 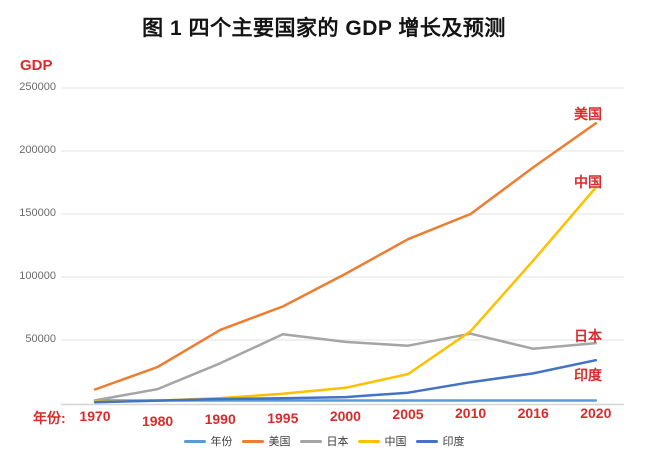 I want to click on series-line-印度, so click(x=345, y=381).